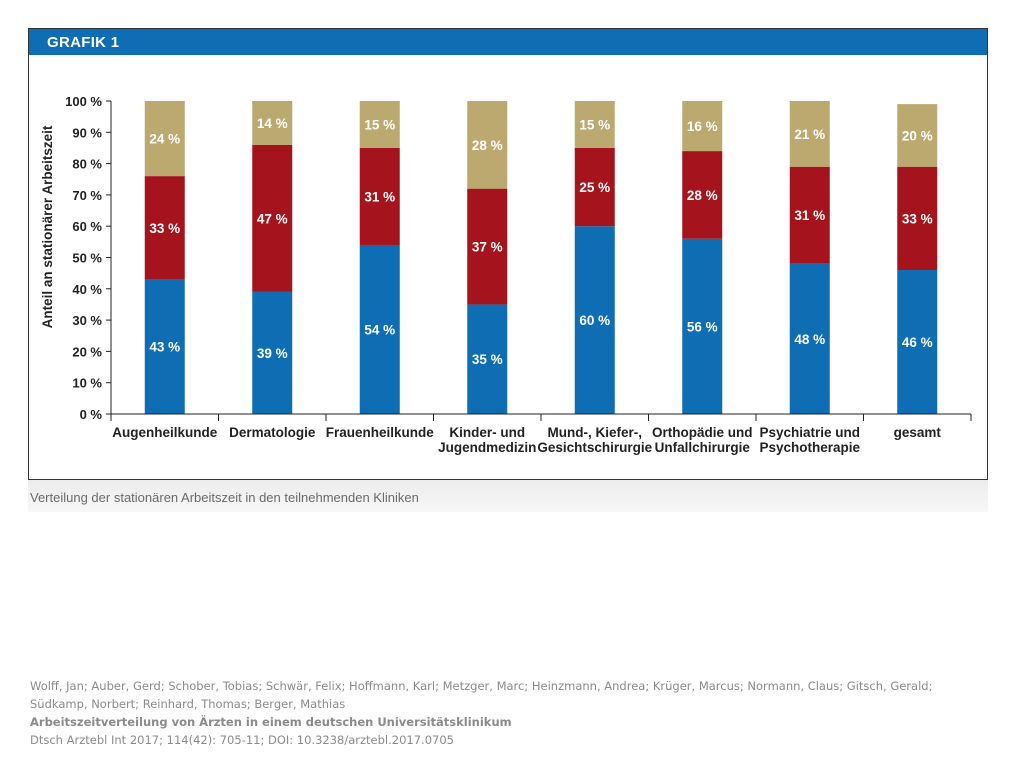  I want to click on bar-value-label: 60 %, so click(594, 320).